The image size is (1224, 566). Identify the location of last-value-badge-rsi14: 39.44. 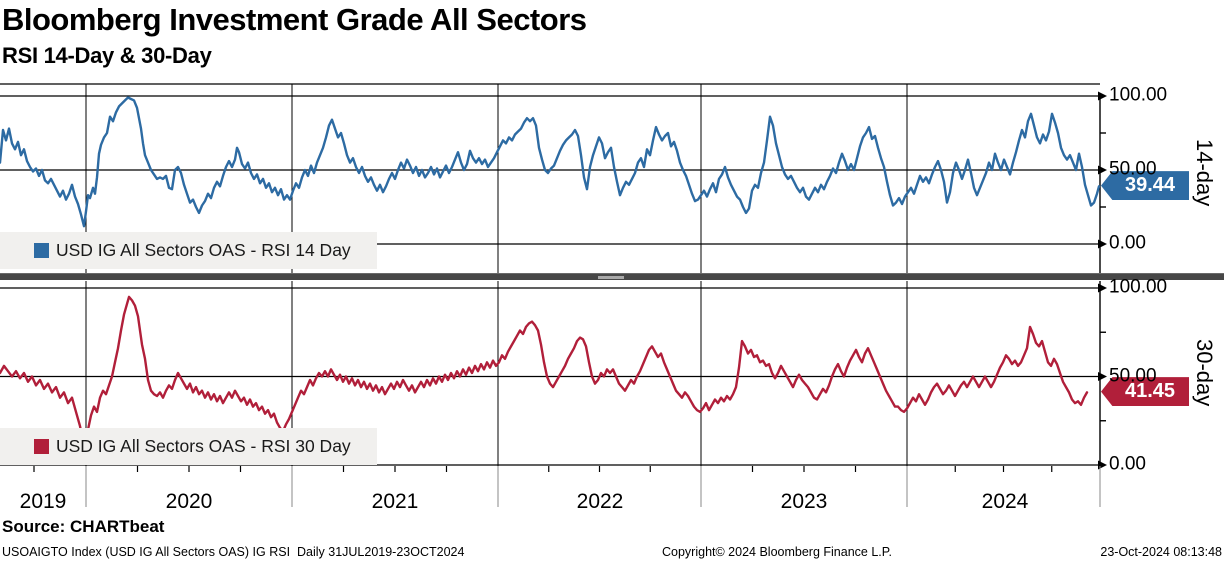
(1145, 186).